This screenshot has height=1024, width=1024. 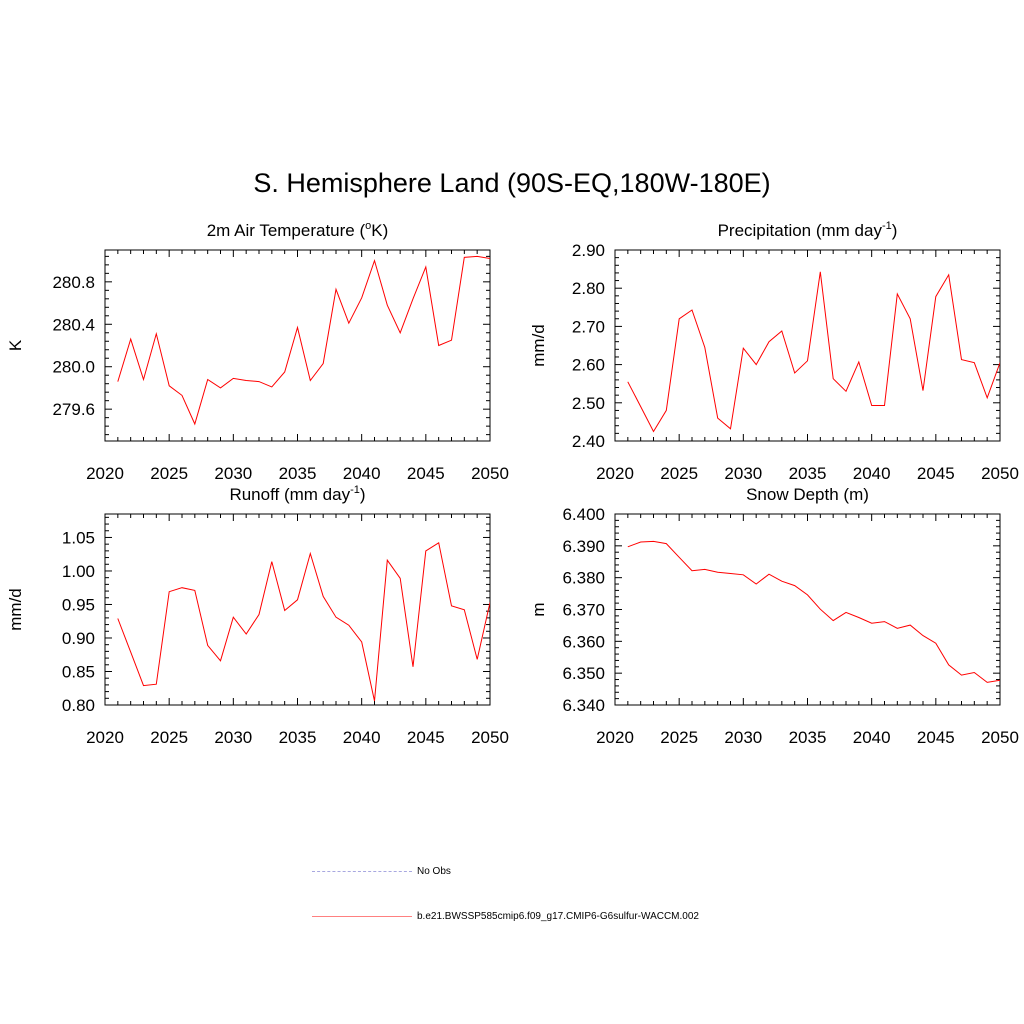 I want to click on y-tick-label: 6.390, so click(x=583, y=546).